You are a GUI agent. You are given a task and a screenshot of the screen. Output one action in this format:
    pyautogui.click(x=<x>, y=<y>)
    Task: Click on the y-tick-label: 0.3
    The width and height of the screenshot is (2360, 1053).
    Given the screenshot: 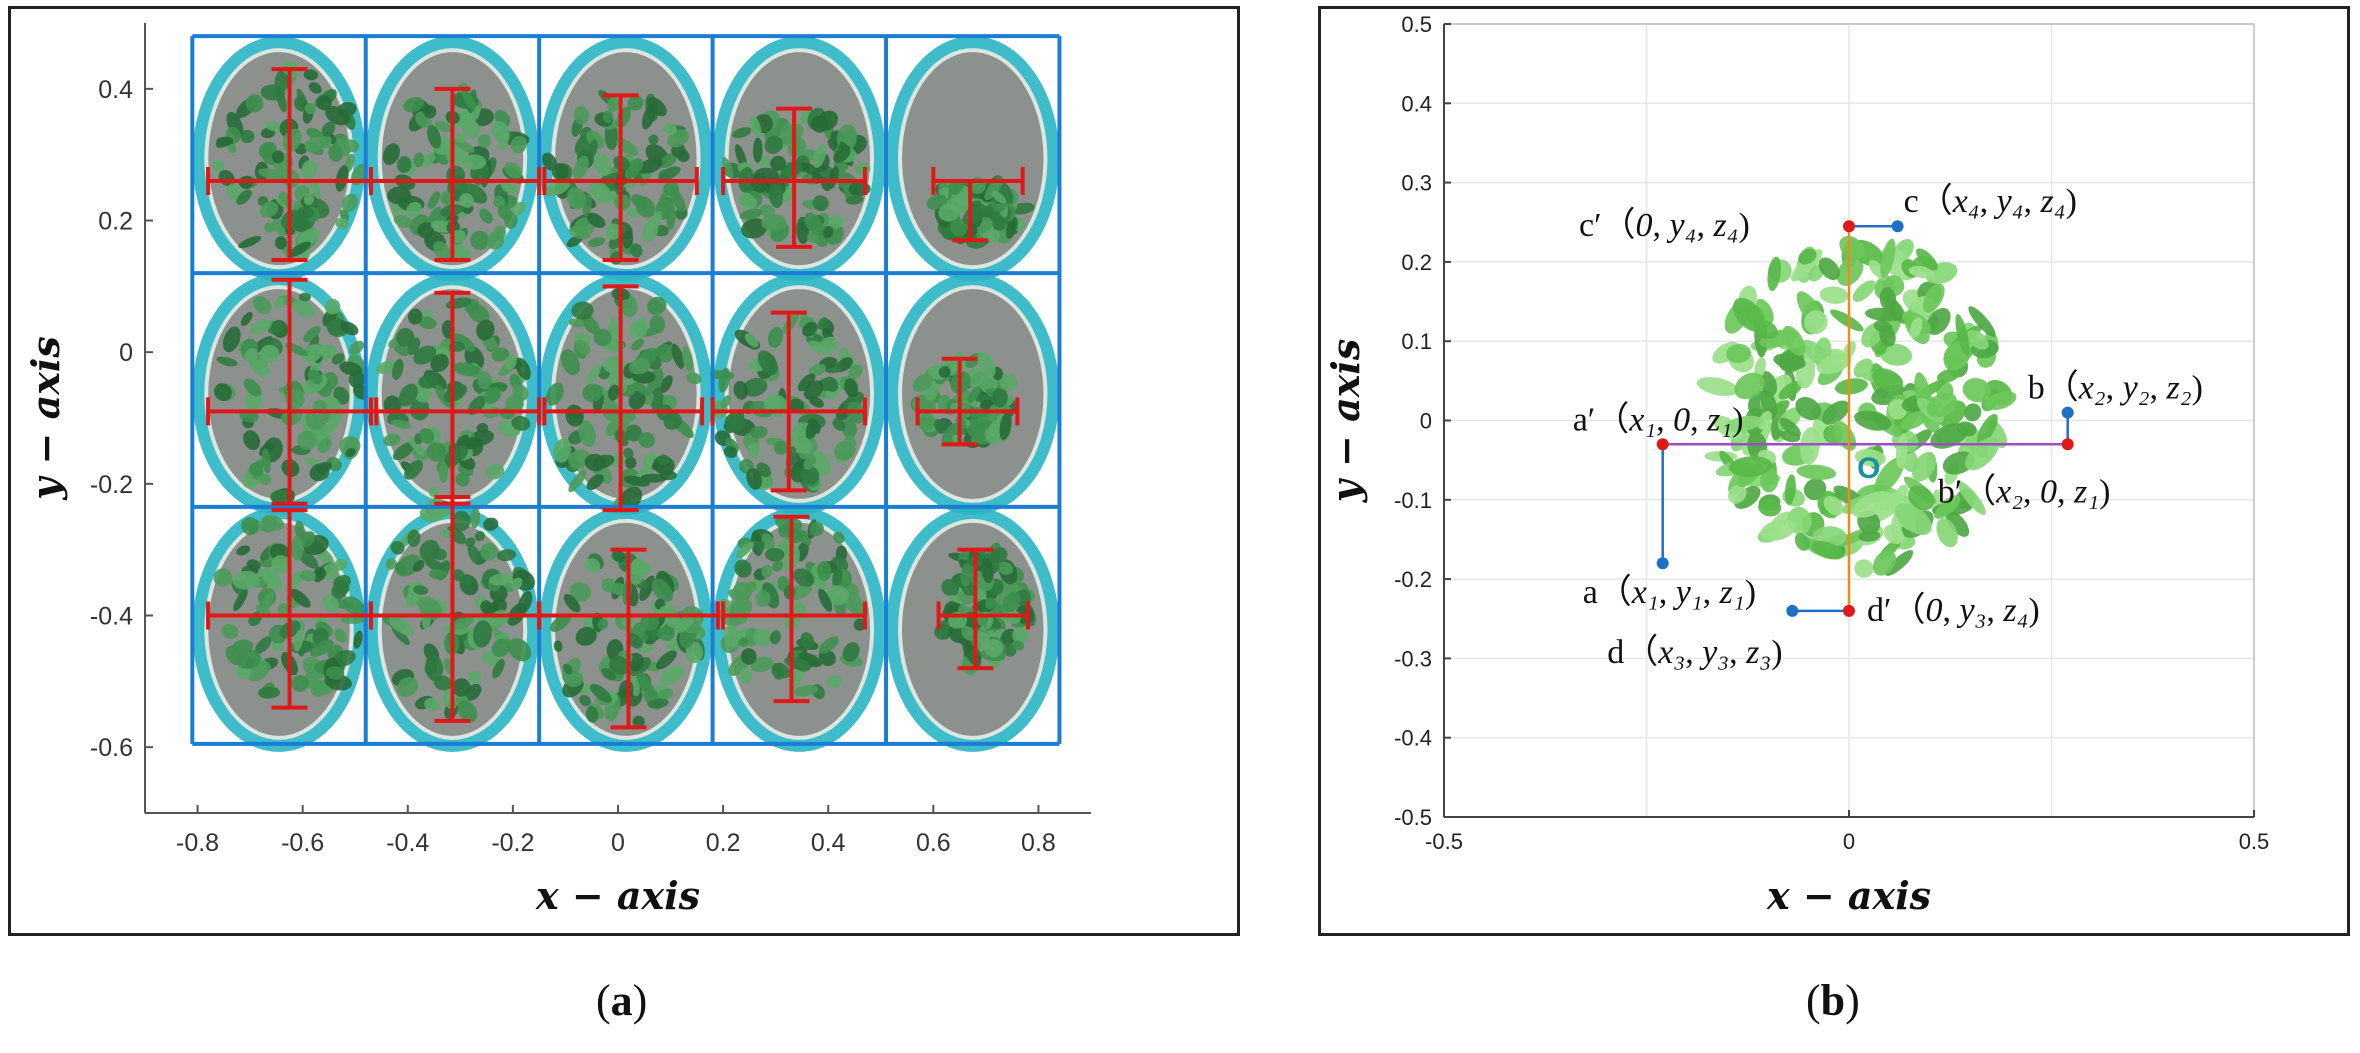 What is the action you would take?
    pyautogui.click(x=1416, y=183)
    